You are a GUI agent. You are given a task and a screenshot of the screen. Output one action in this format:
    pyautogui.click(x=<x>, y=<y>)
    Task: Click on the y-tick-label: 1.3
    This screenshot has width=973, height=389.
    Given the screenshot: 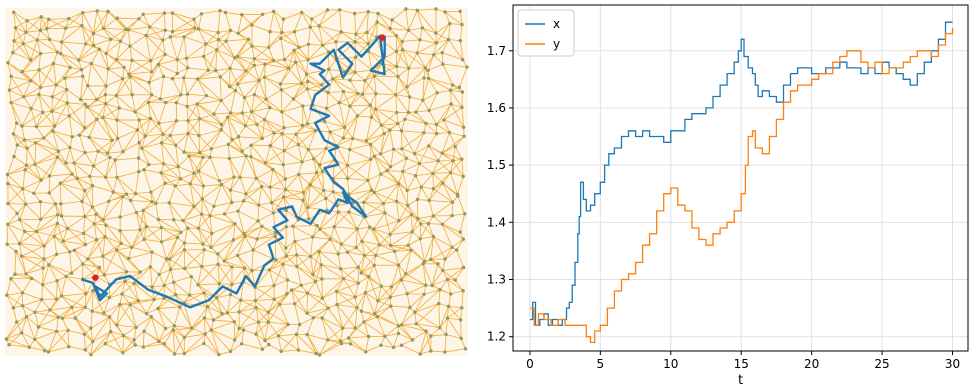 What is the action you would take?
    pyautogui.click(x=496, y=280)
    